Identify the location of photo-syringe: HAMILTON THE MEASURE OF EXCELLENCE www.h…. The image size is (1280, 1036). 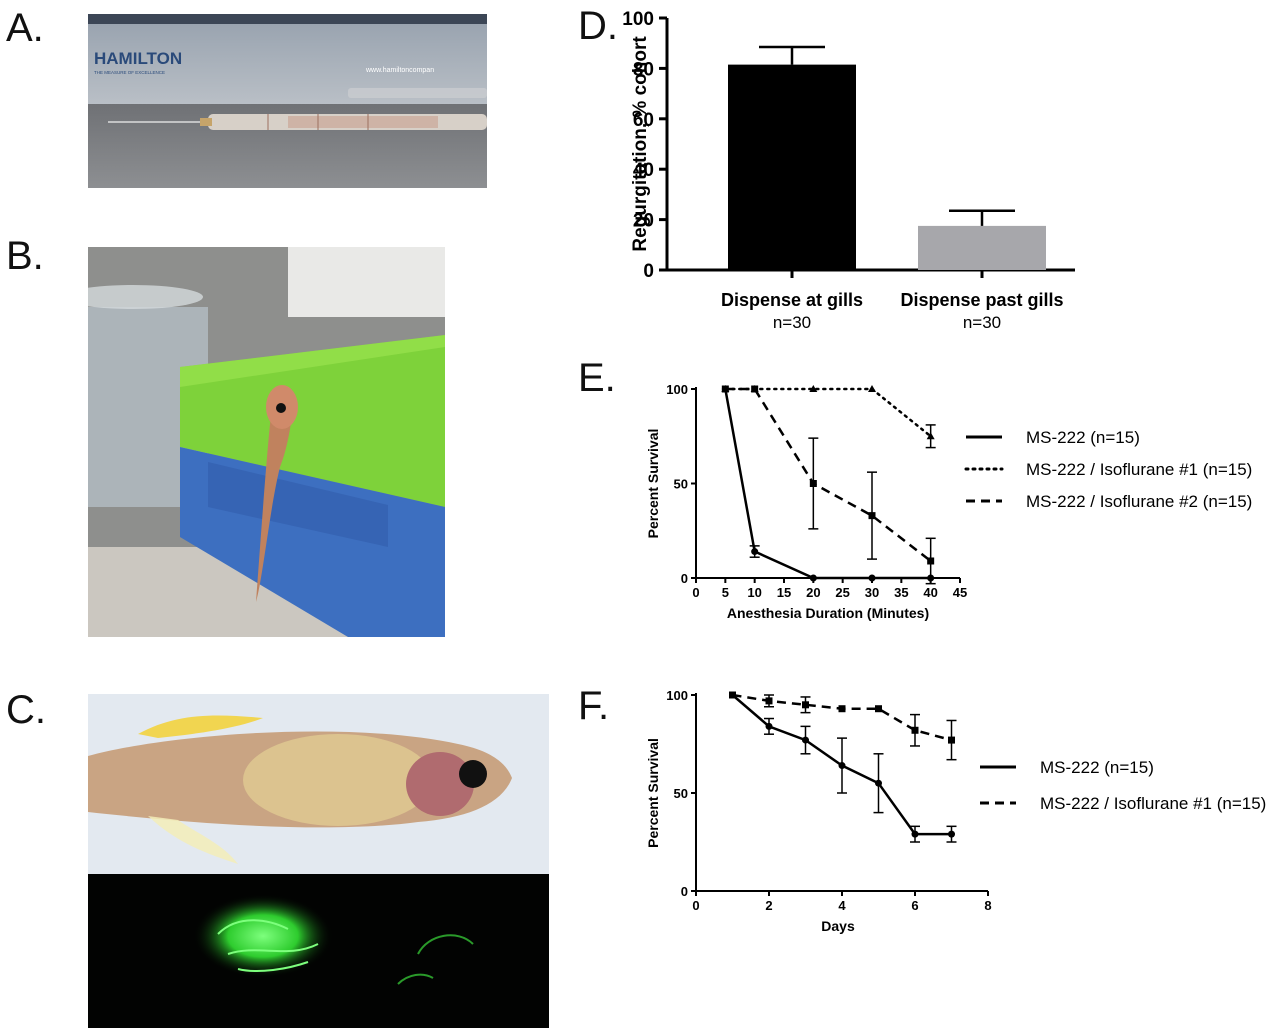
(287, 101).